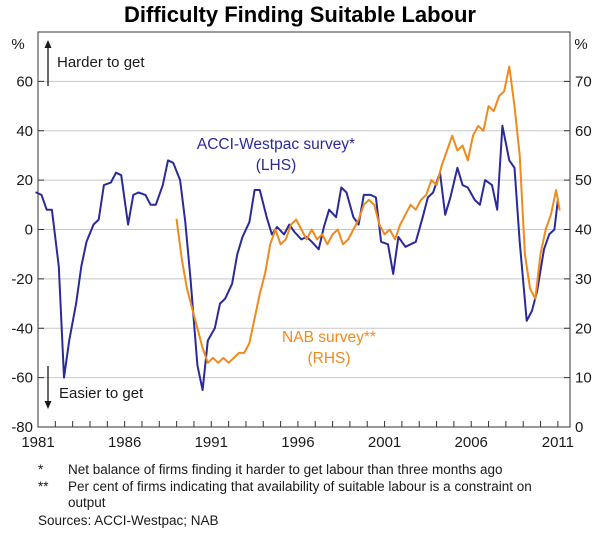 This screenshot has height=534, width=600. I want to click on easier-to-get-label: Easier to get, so click(101, 393).